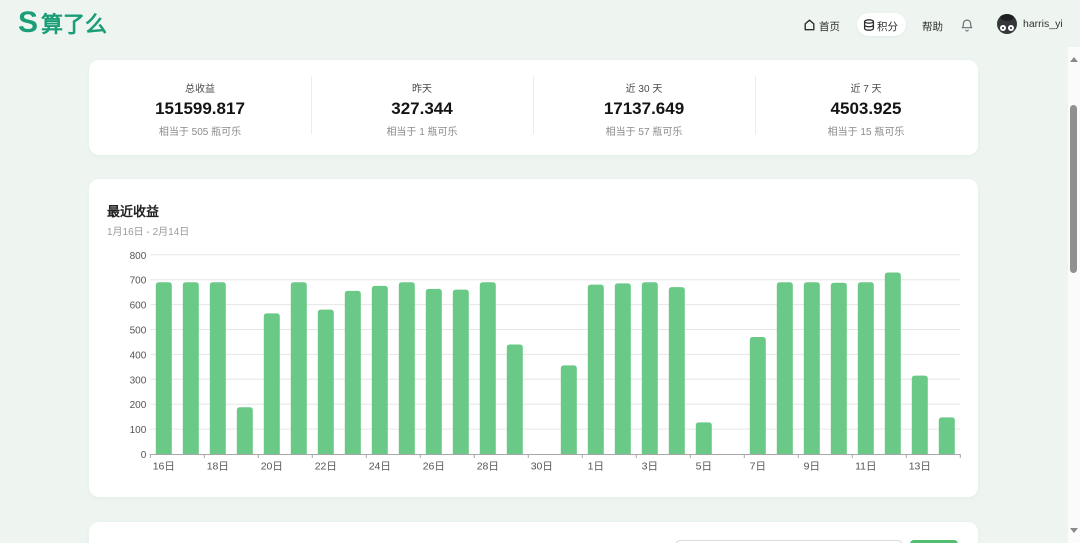 The image size is (1080, 543). Describe the element at coordinates (650, 467) in the screenshot. I see `svg-text: 3日` at that location.